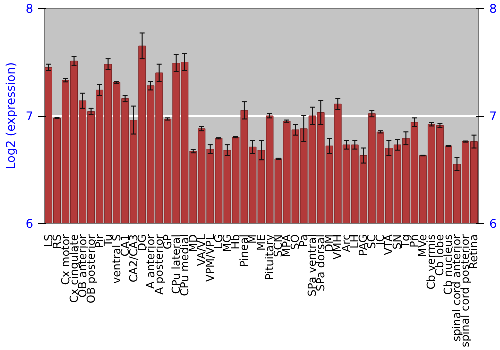  What do you see at coordinates (474, 252) in the screenshot?
I see `x-tick-label: Retina` at bounding box center [474, 252].